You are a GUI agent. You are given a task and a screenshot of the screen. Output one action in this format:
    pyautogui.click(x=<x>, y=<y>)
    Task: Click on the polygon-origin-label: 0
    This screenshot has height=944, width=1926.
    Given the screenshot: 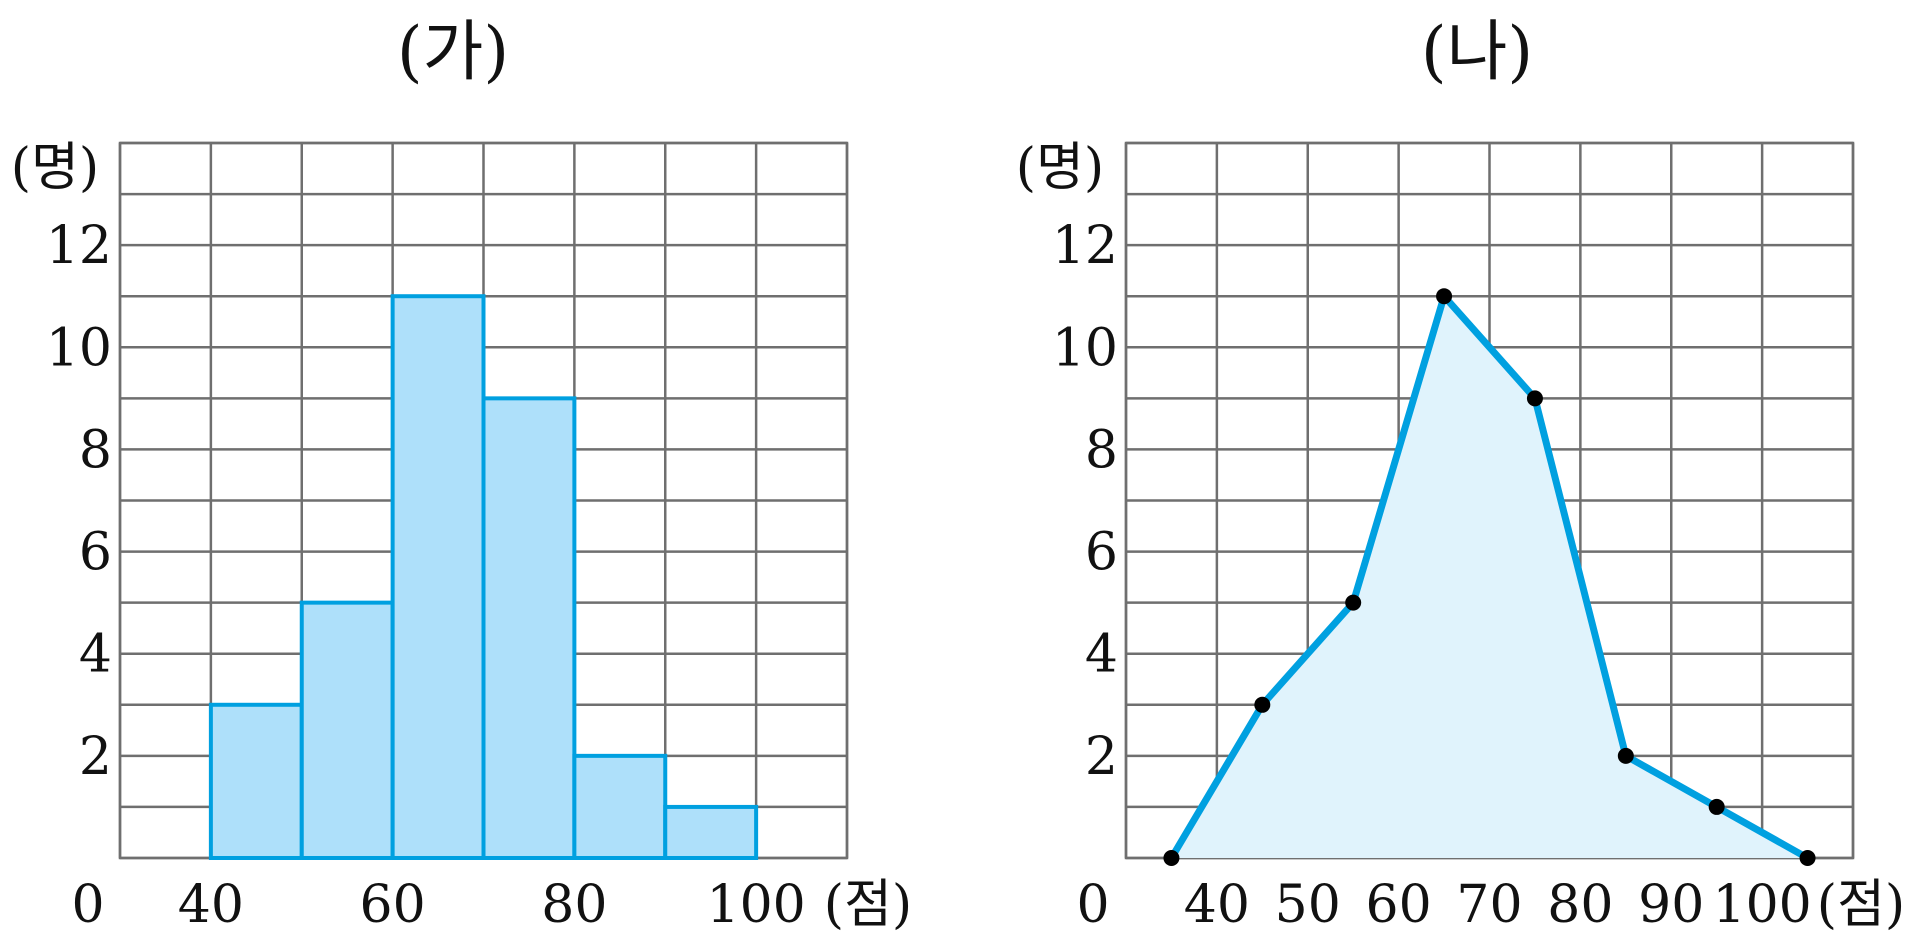 What is the action you would take?
    pyautogui.click(x=1092, y=905)
    